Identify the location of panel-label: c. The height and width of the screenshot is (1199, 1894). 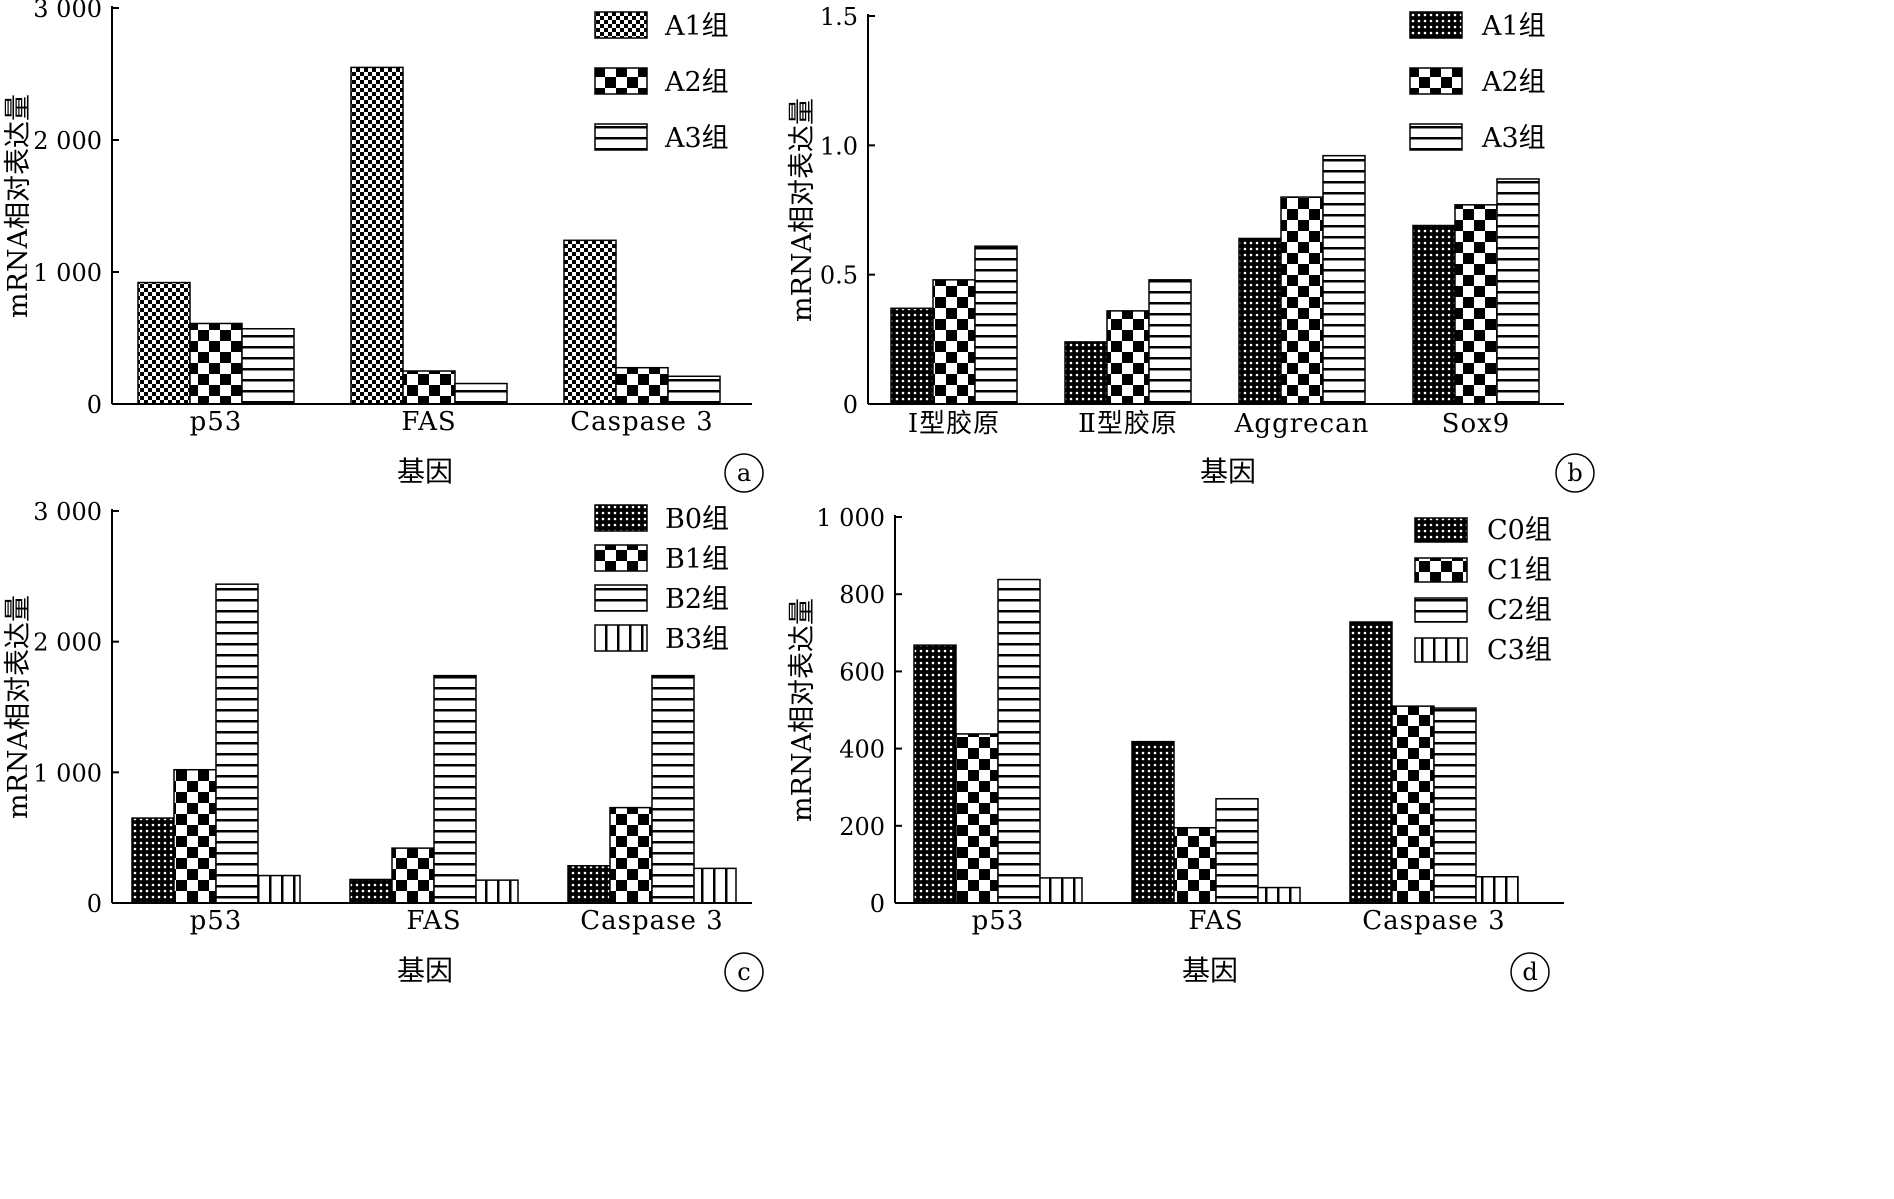
(743, 972).